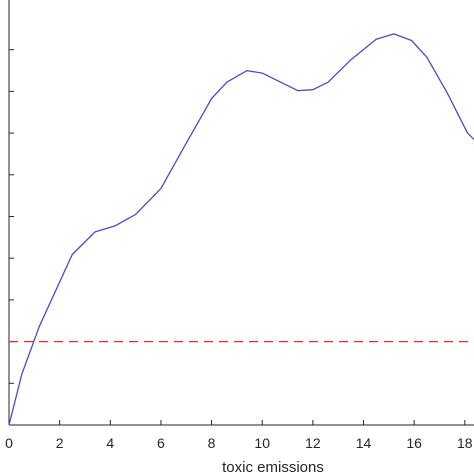  What do you see at coordinates (212, 443) in the screenshot?
I see `x-tick-label: 8` at bounding box center [212, 443].